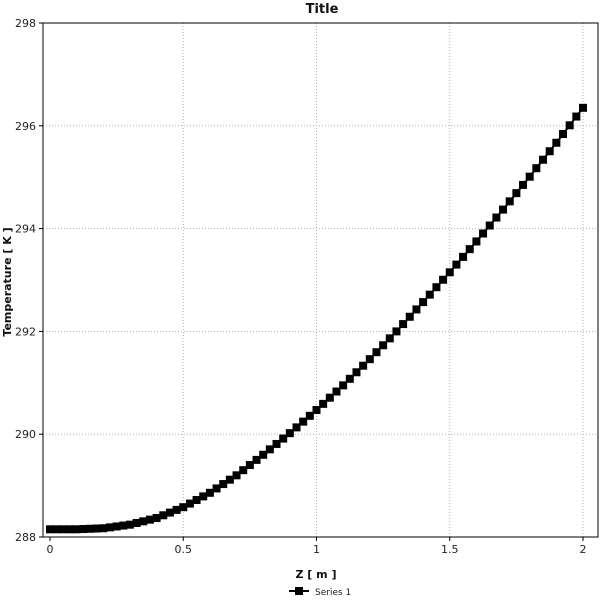 The width and height of the screenshot is (600, 600). Describe the element at coordinates (184, 549) in the screenshot. I see `x-tick-label: 0.5` at that location.